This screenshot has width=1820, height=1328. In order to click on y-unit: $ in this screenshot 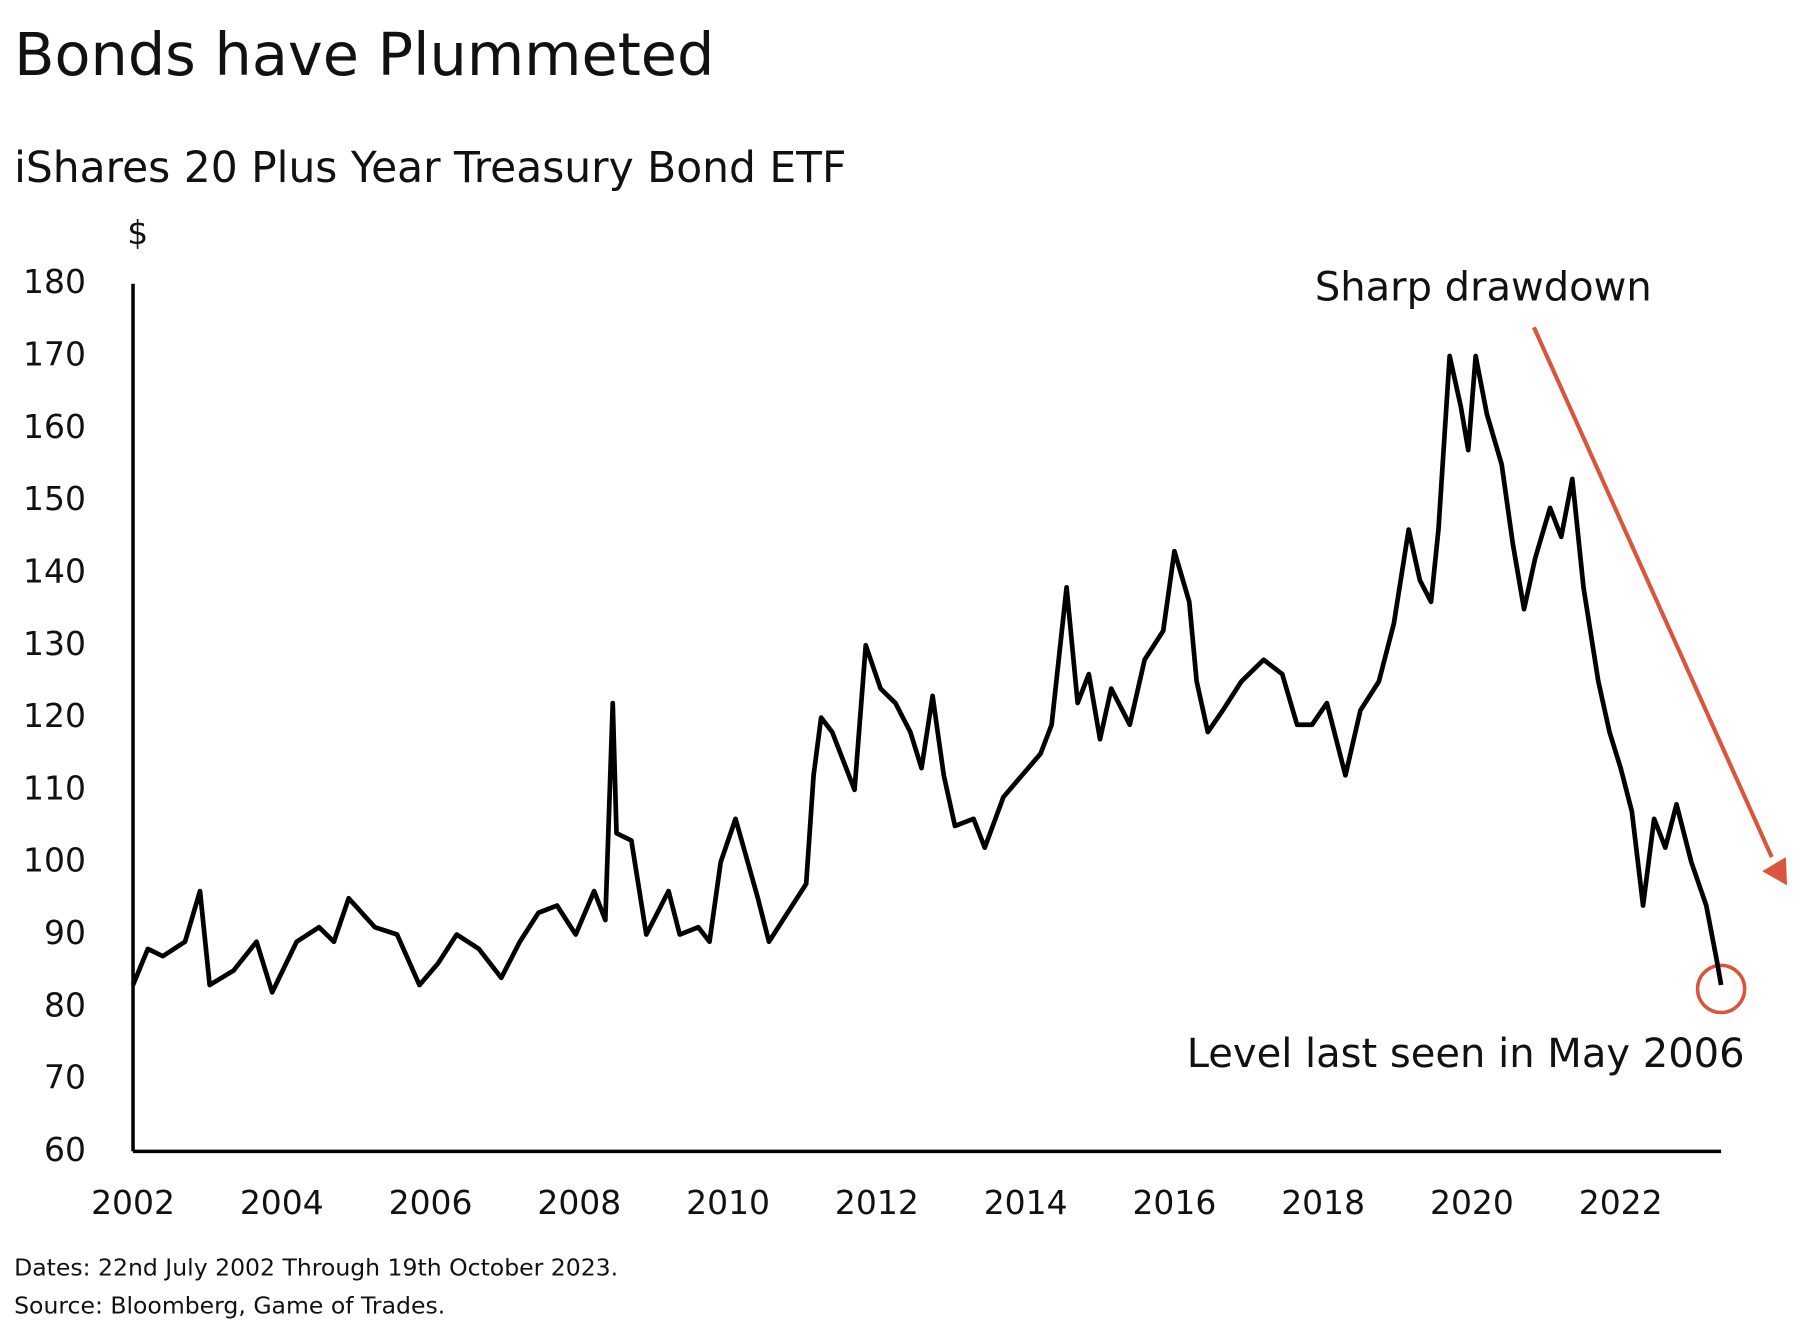, I will do `click(137, 232)`.